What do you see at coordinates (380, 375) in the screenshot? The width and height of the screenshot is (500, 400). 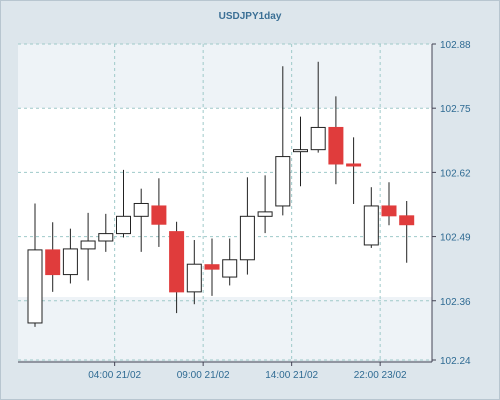 I see `x-tick-label: 22:00 23/02` at bounding box center [380, 375].